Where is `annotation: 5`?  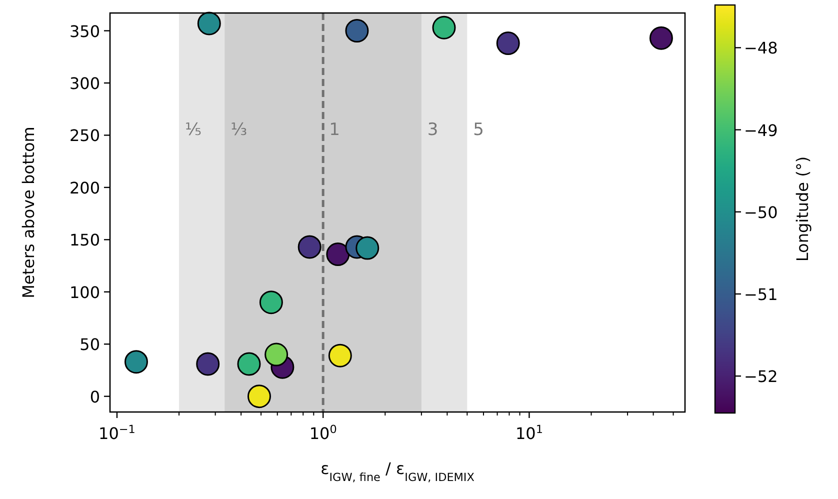
annotation: 5 is located at coordinates (478, 130).